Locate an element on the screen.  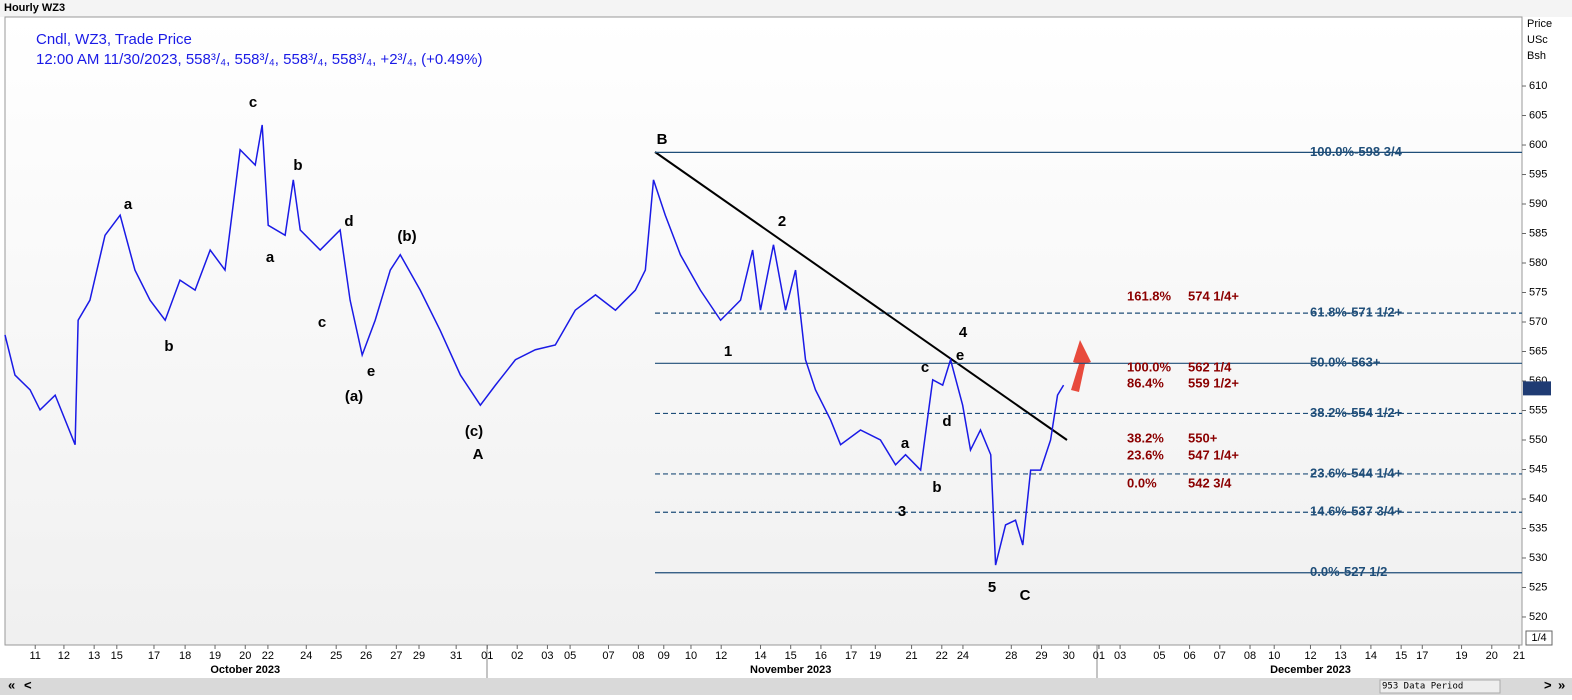
y-tick-label: 570 is located at coordinates (1538, 322).